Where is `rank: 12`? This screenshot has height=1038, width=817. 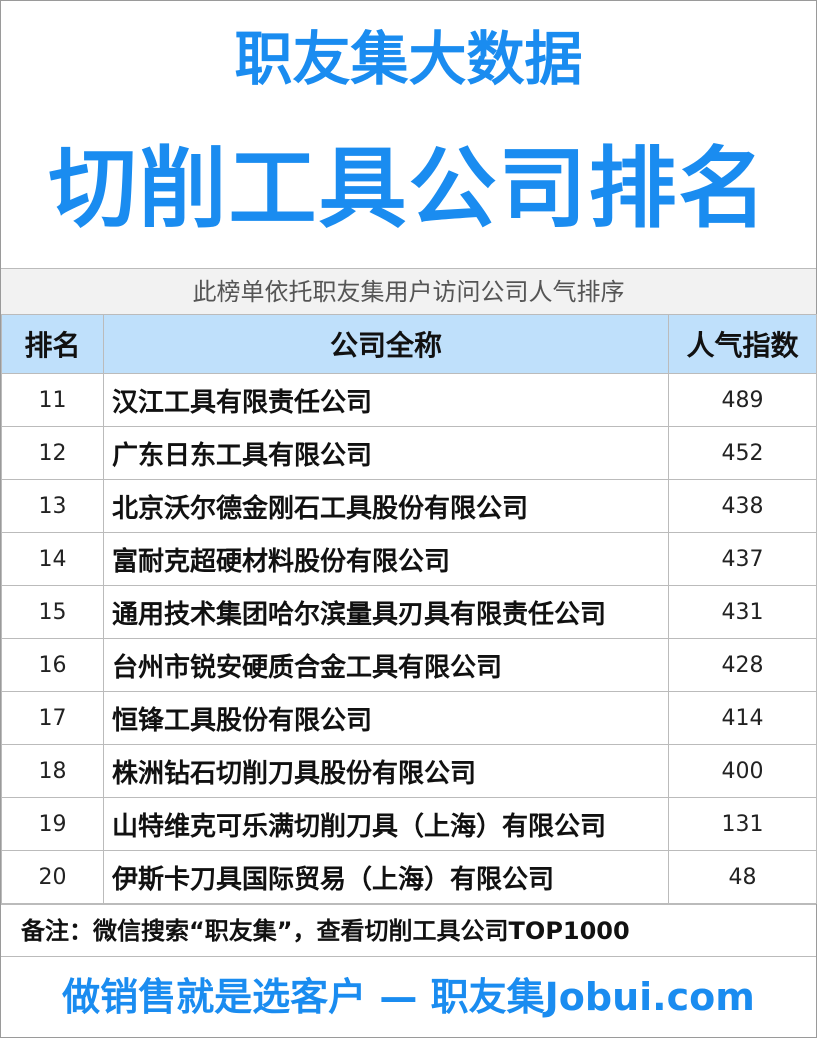
rank: 12 is located at coordinates (52, 453).